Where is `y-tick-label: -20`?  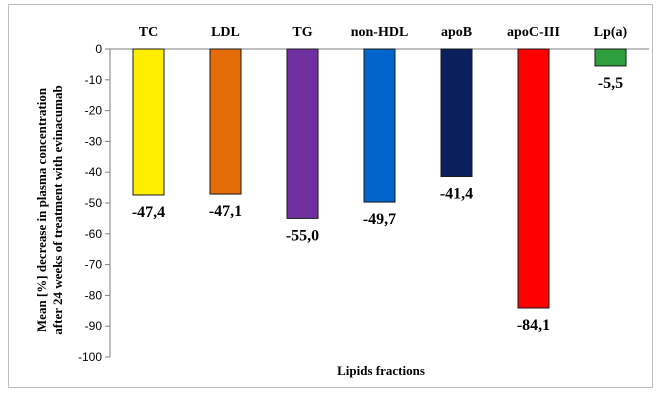 y-tick-label: -20 is located at coordinates (94, 111).